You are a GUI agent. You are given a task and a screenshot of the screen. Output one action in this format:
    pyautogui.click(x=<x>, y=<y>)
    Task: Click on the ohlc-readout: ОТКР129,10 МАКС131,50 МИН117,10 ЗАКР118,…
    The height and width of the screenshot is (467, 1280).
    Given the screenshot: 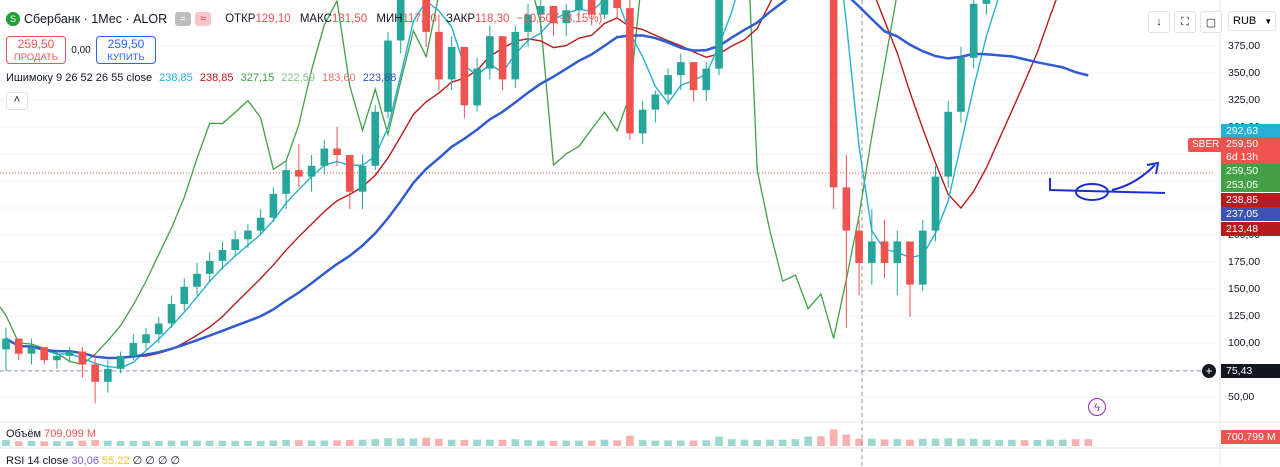 What is the action you would take?
    pyautogui.click(x=413, y=19)
    